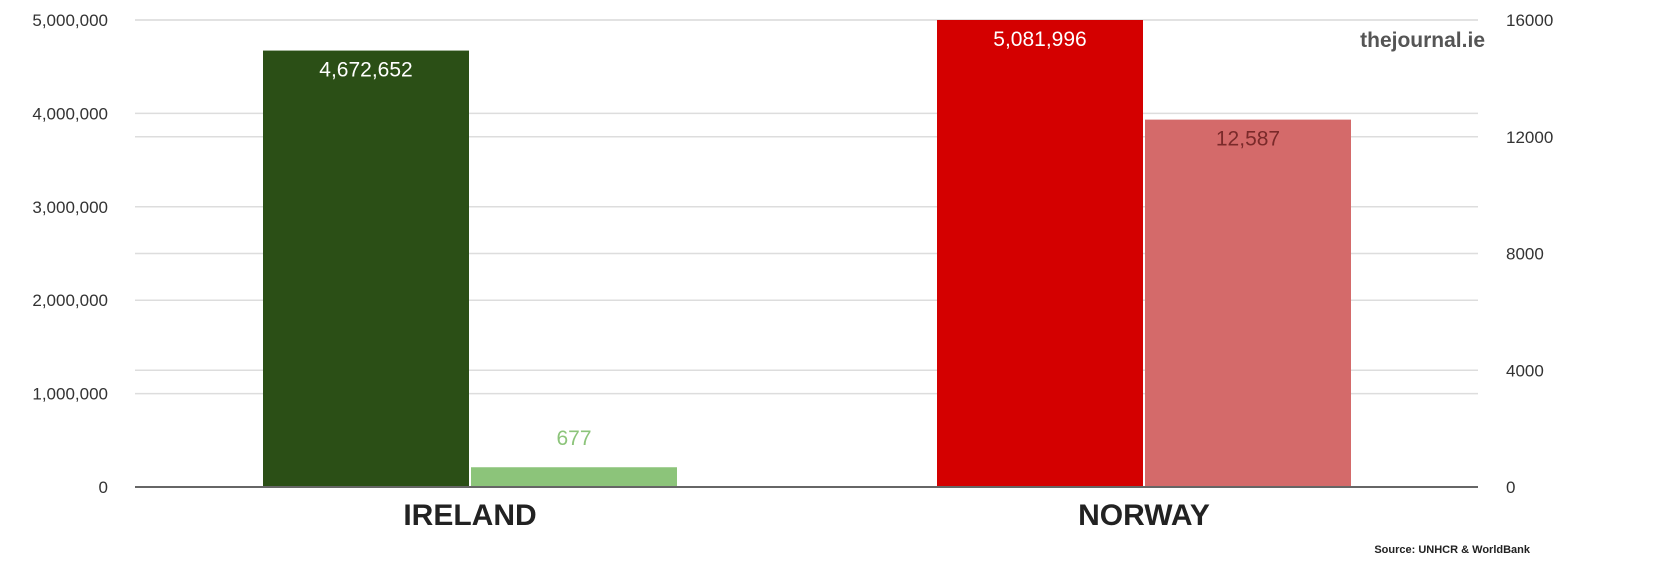  What do you see at coordinates (70, 207) in the screenshot?
I see `left-axis-tick-label: 3,000,000` at bounding box center [70, 207].